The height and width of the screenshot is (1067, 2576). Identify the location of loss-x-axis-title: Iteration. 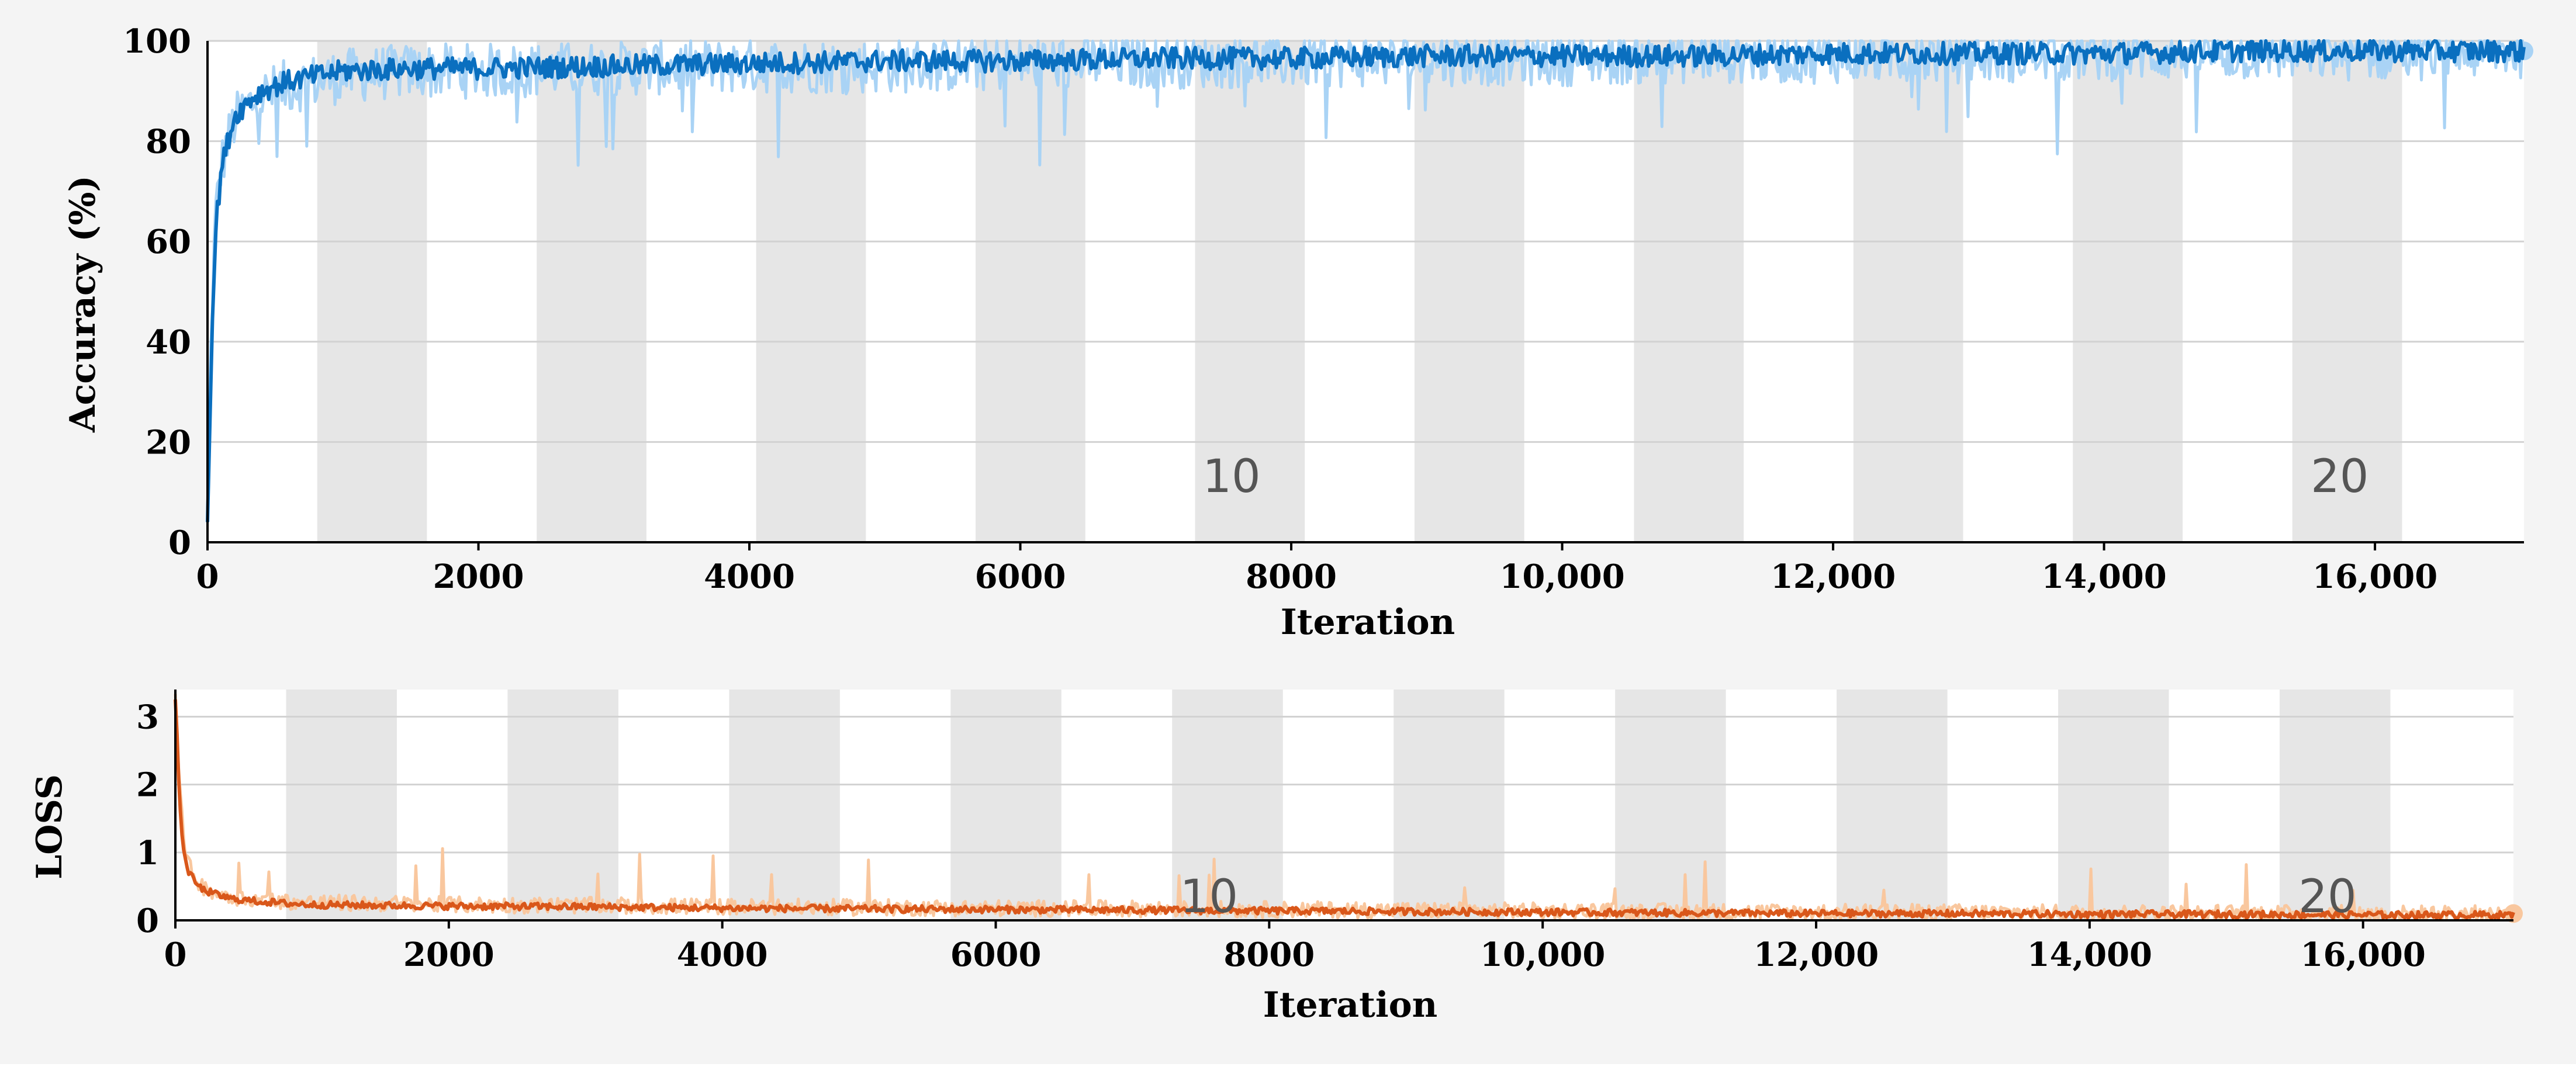
(1350, 1005).